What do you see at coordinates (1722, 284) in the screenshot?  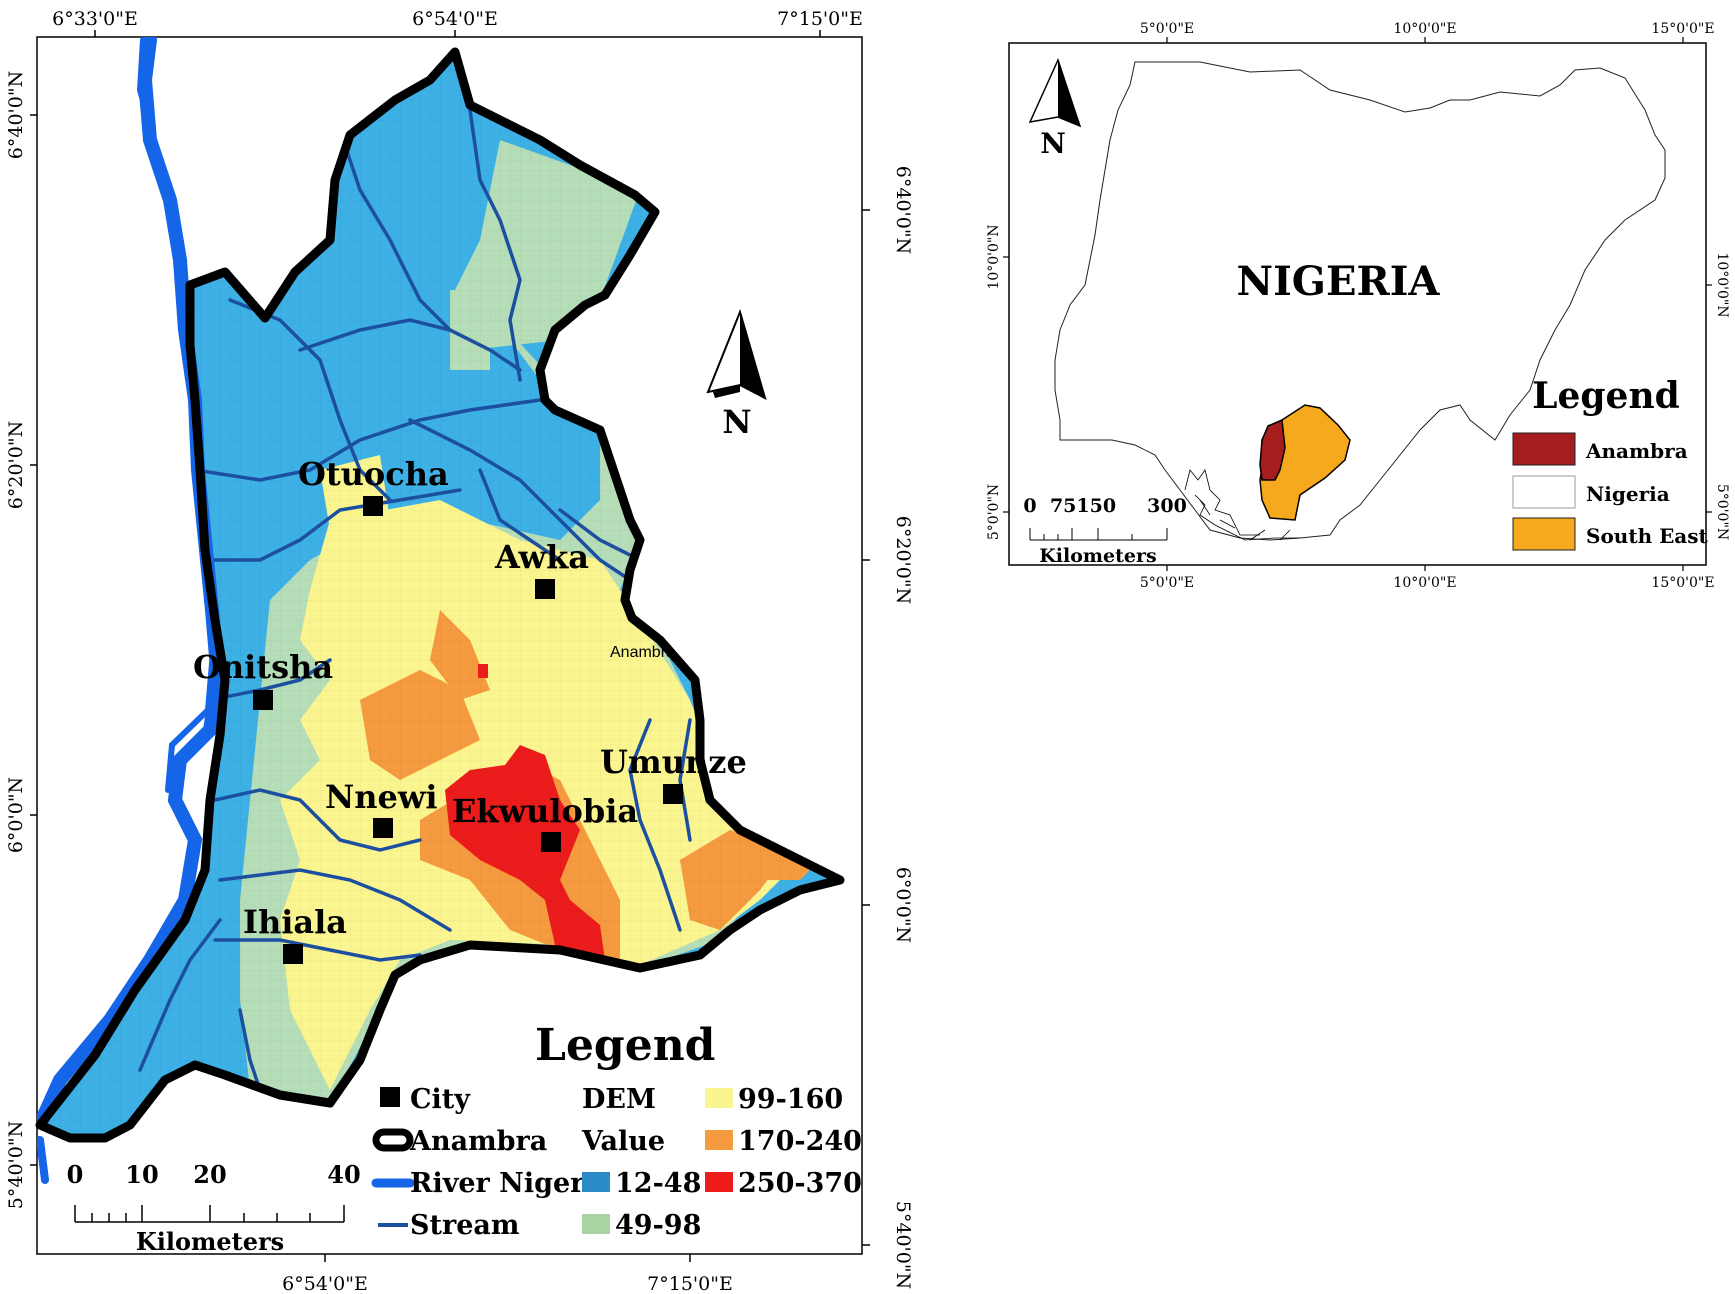 I see `inset-right-tick: 10°0'0"N` at bounding box center [1722, 284].